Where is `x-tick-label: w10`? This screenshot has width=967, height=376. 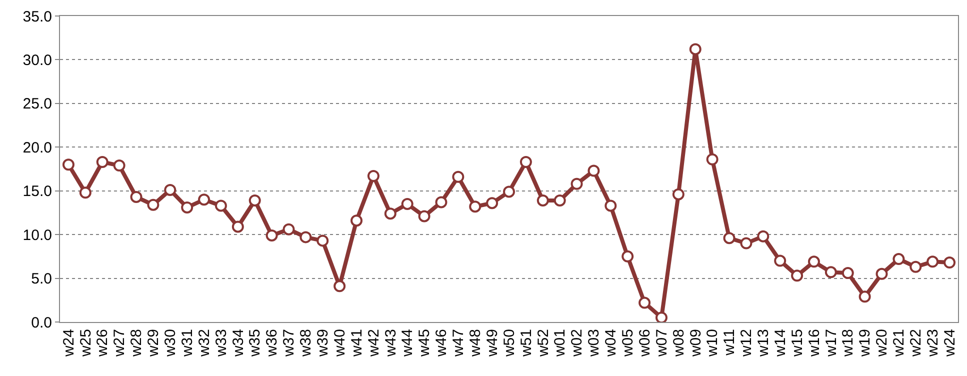
x-tick-label: w10 is located at coordinates (713, 343).